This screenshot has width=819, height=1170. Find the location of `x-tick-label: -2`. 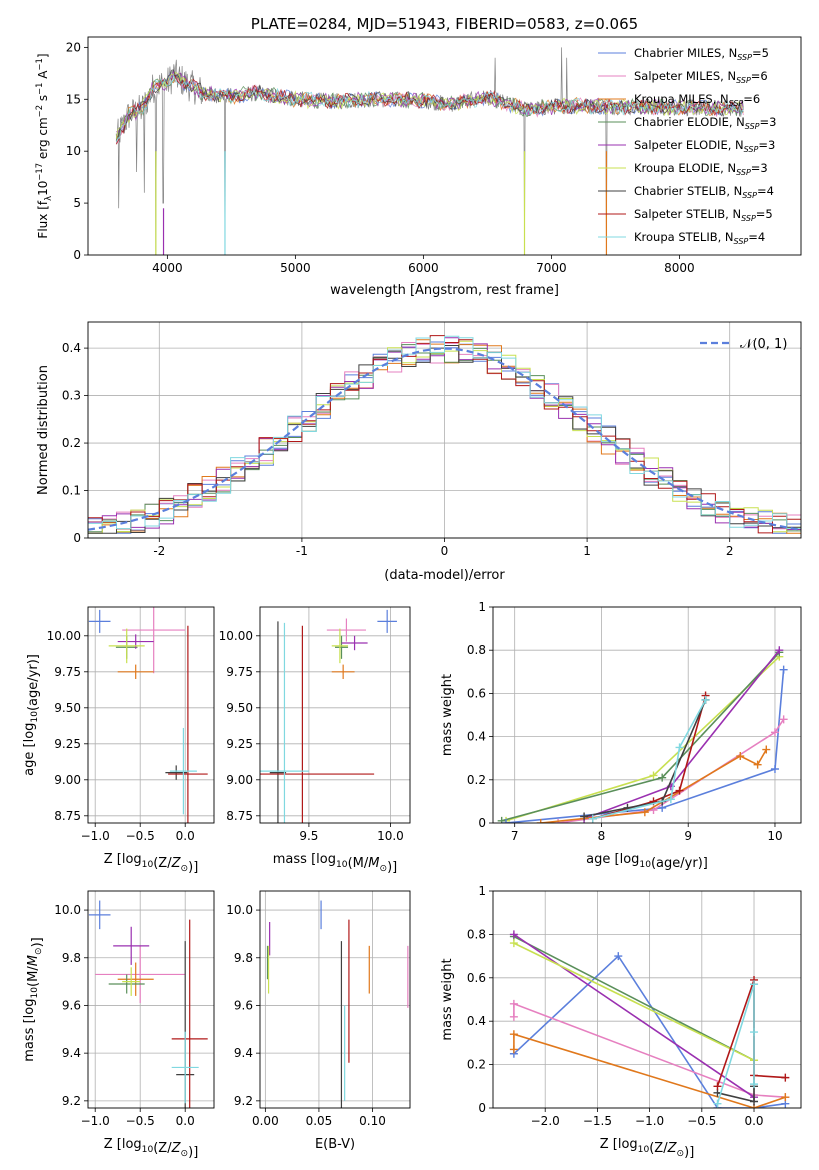

x-tick-label: -2 is located at coordinates (159, 551).